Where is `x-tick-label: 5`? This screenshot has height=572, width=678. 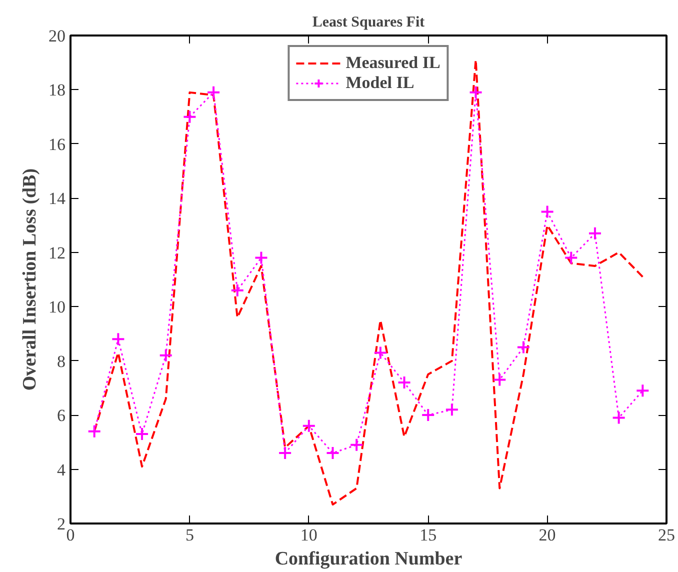 x-tick-label: 5 is located at coordinates (189, 535).